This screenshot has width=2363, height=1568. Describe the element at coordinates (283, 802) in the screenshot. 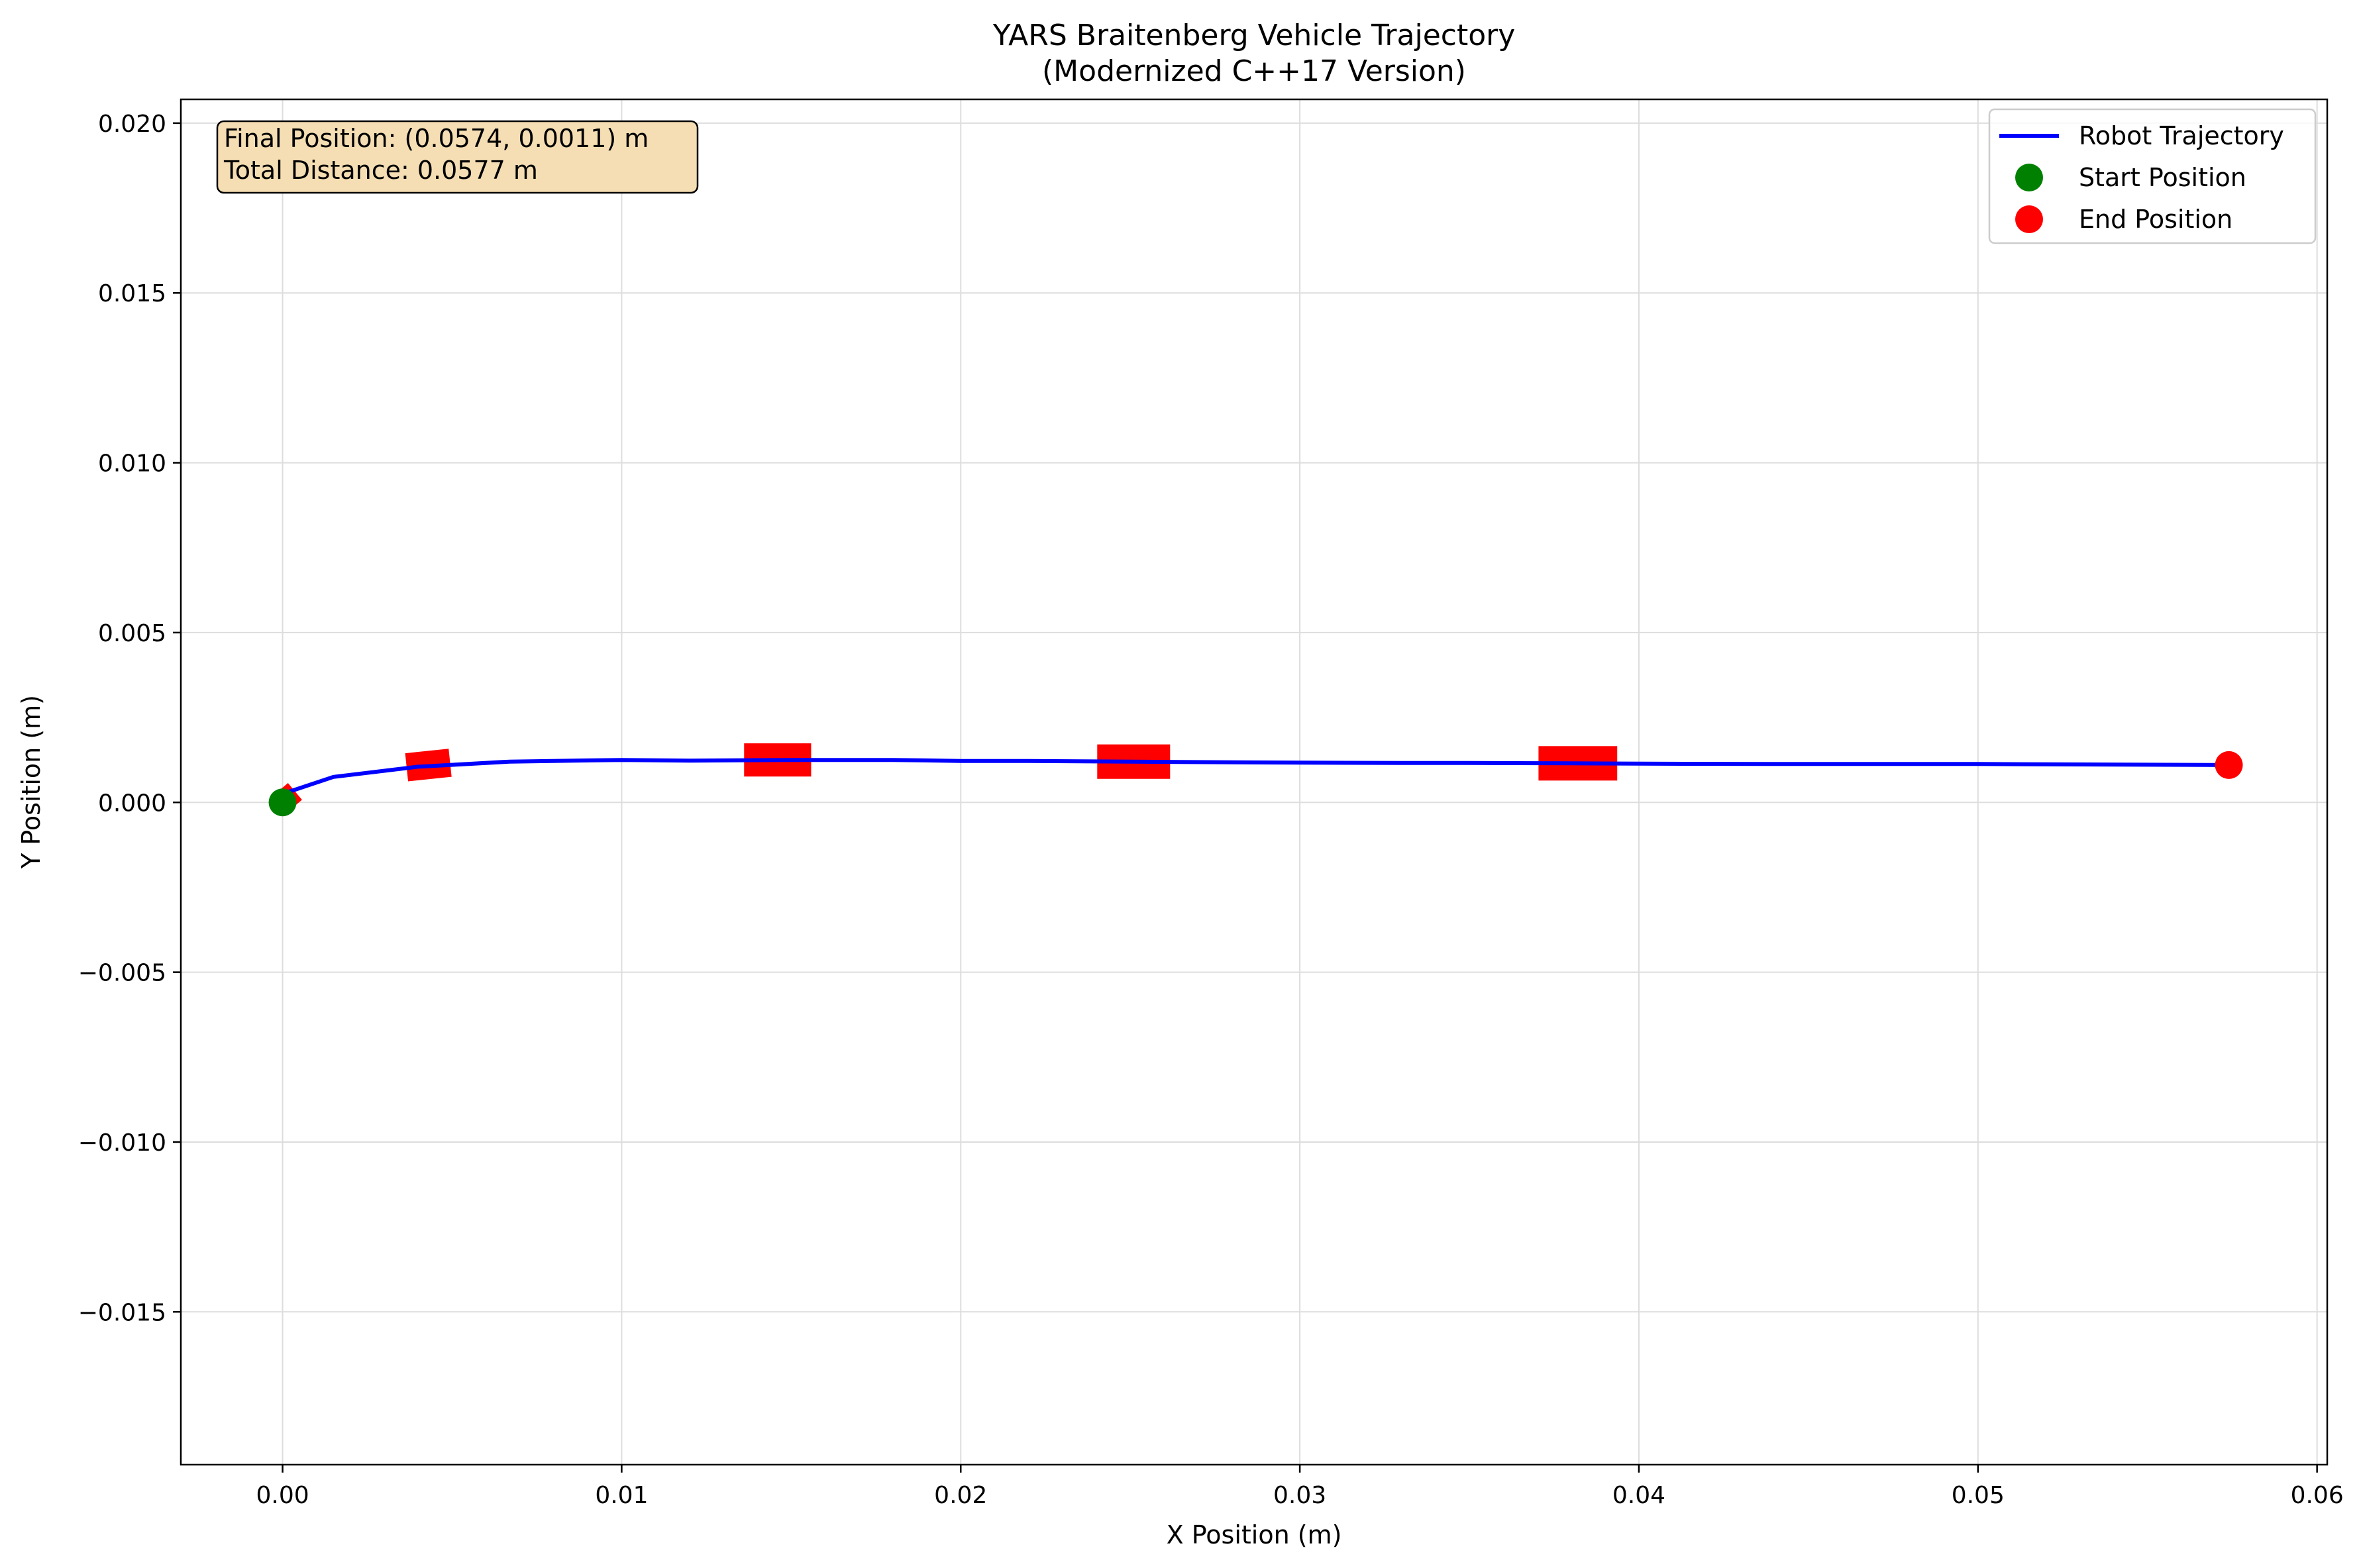

I see `start-position-point` at that location.